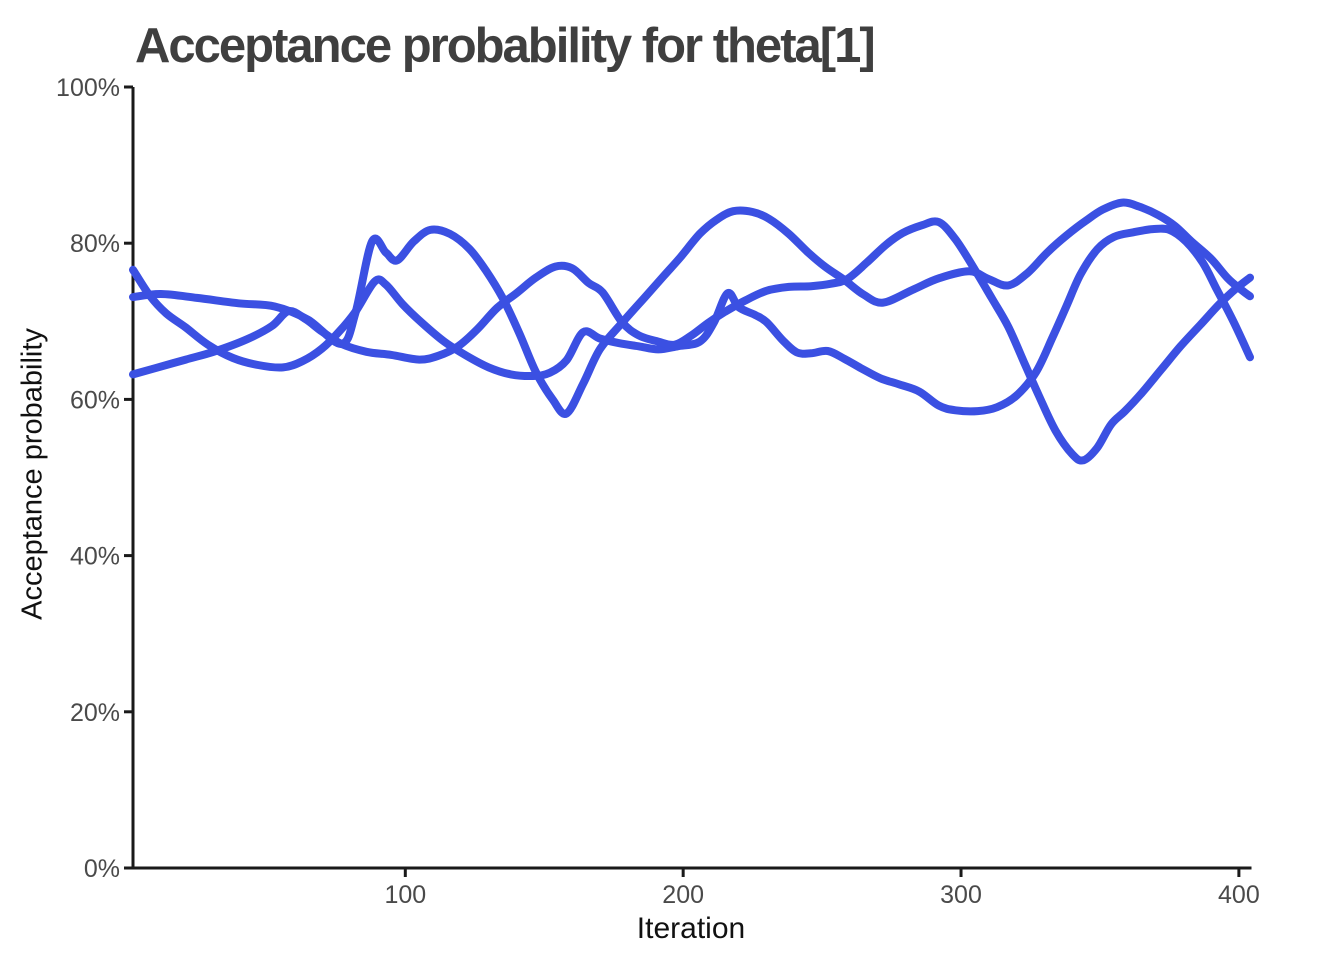 Image resolution: width=1344 pixels, height=960 pixels. I want to click on y-tick-label: 40%, so click(95, 557).